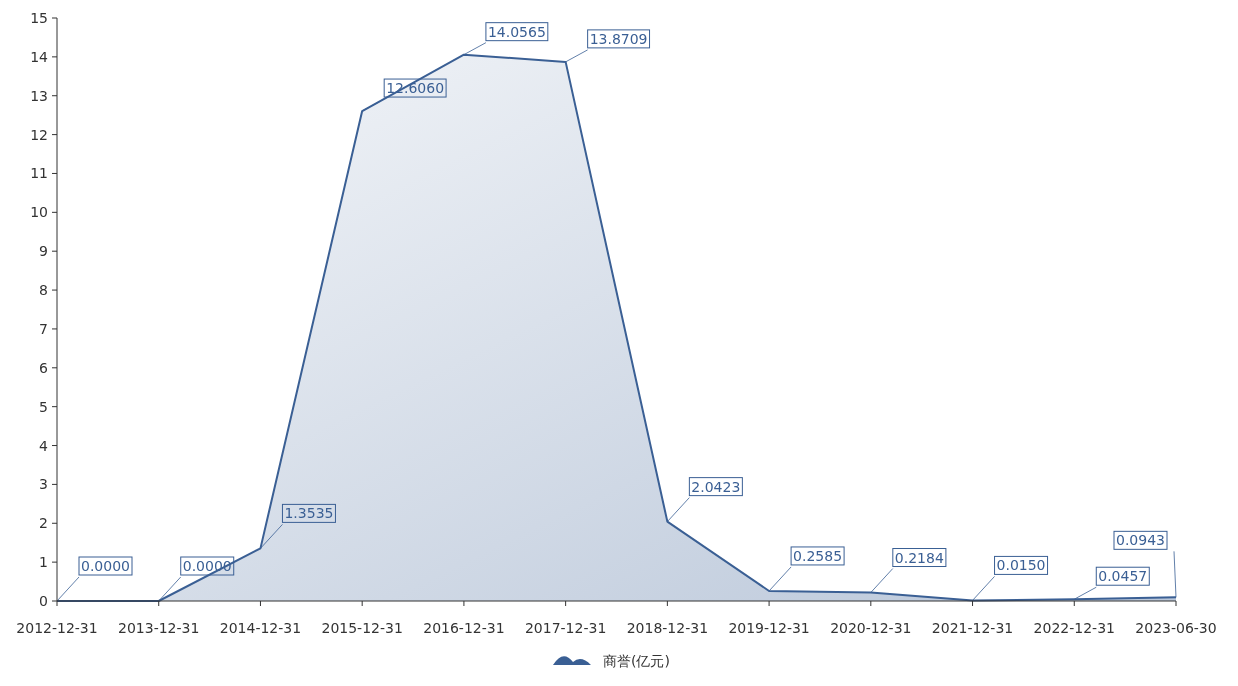 The width and height of the screenshot is (1238, 686). Describe the element at coordinates (516, 31) in the screenshot. I see `data-label: 14.0565` at that location.